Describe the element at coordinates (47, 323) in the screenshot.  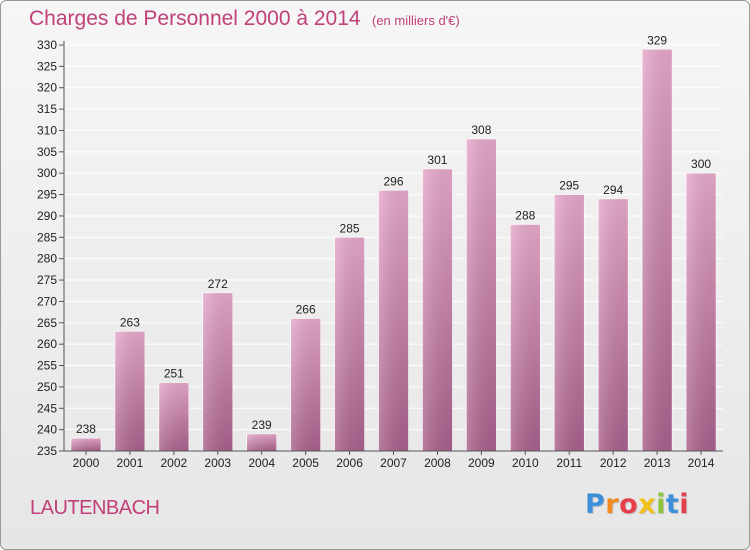
I see `y-tick-label: 265` at that location.